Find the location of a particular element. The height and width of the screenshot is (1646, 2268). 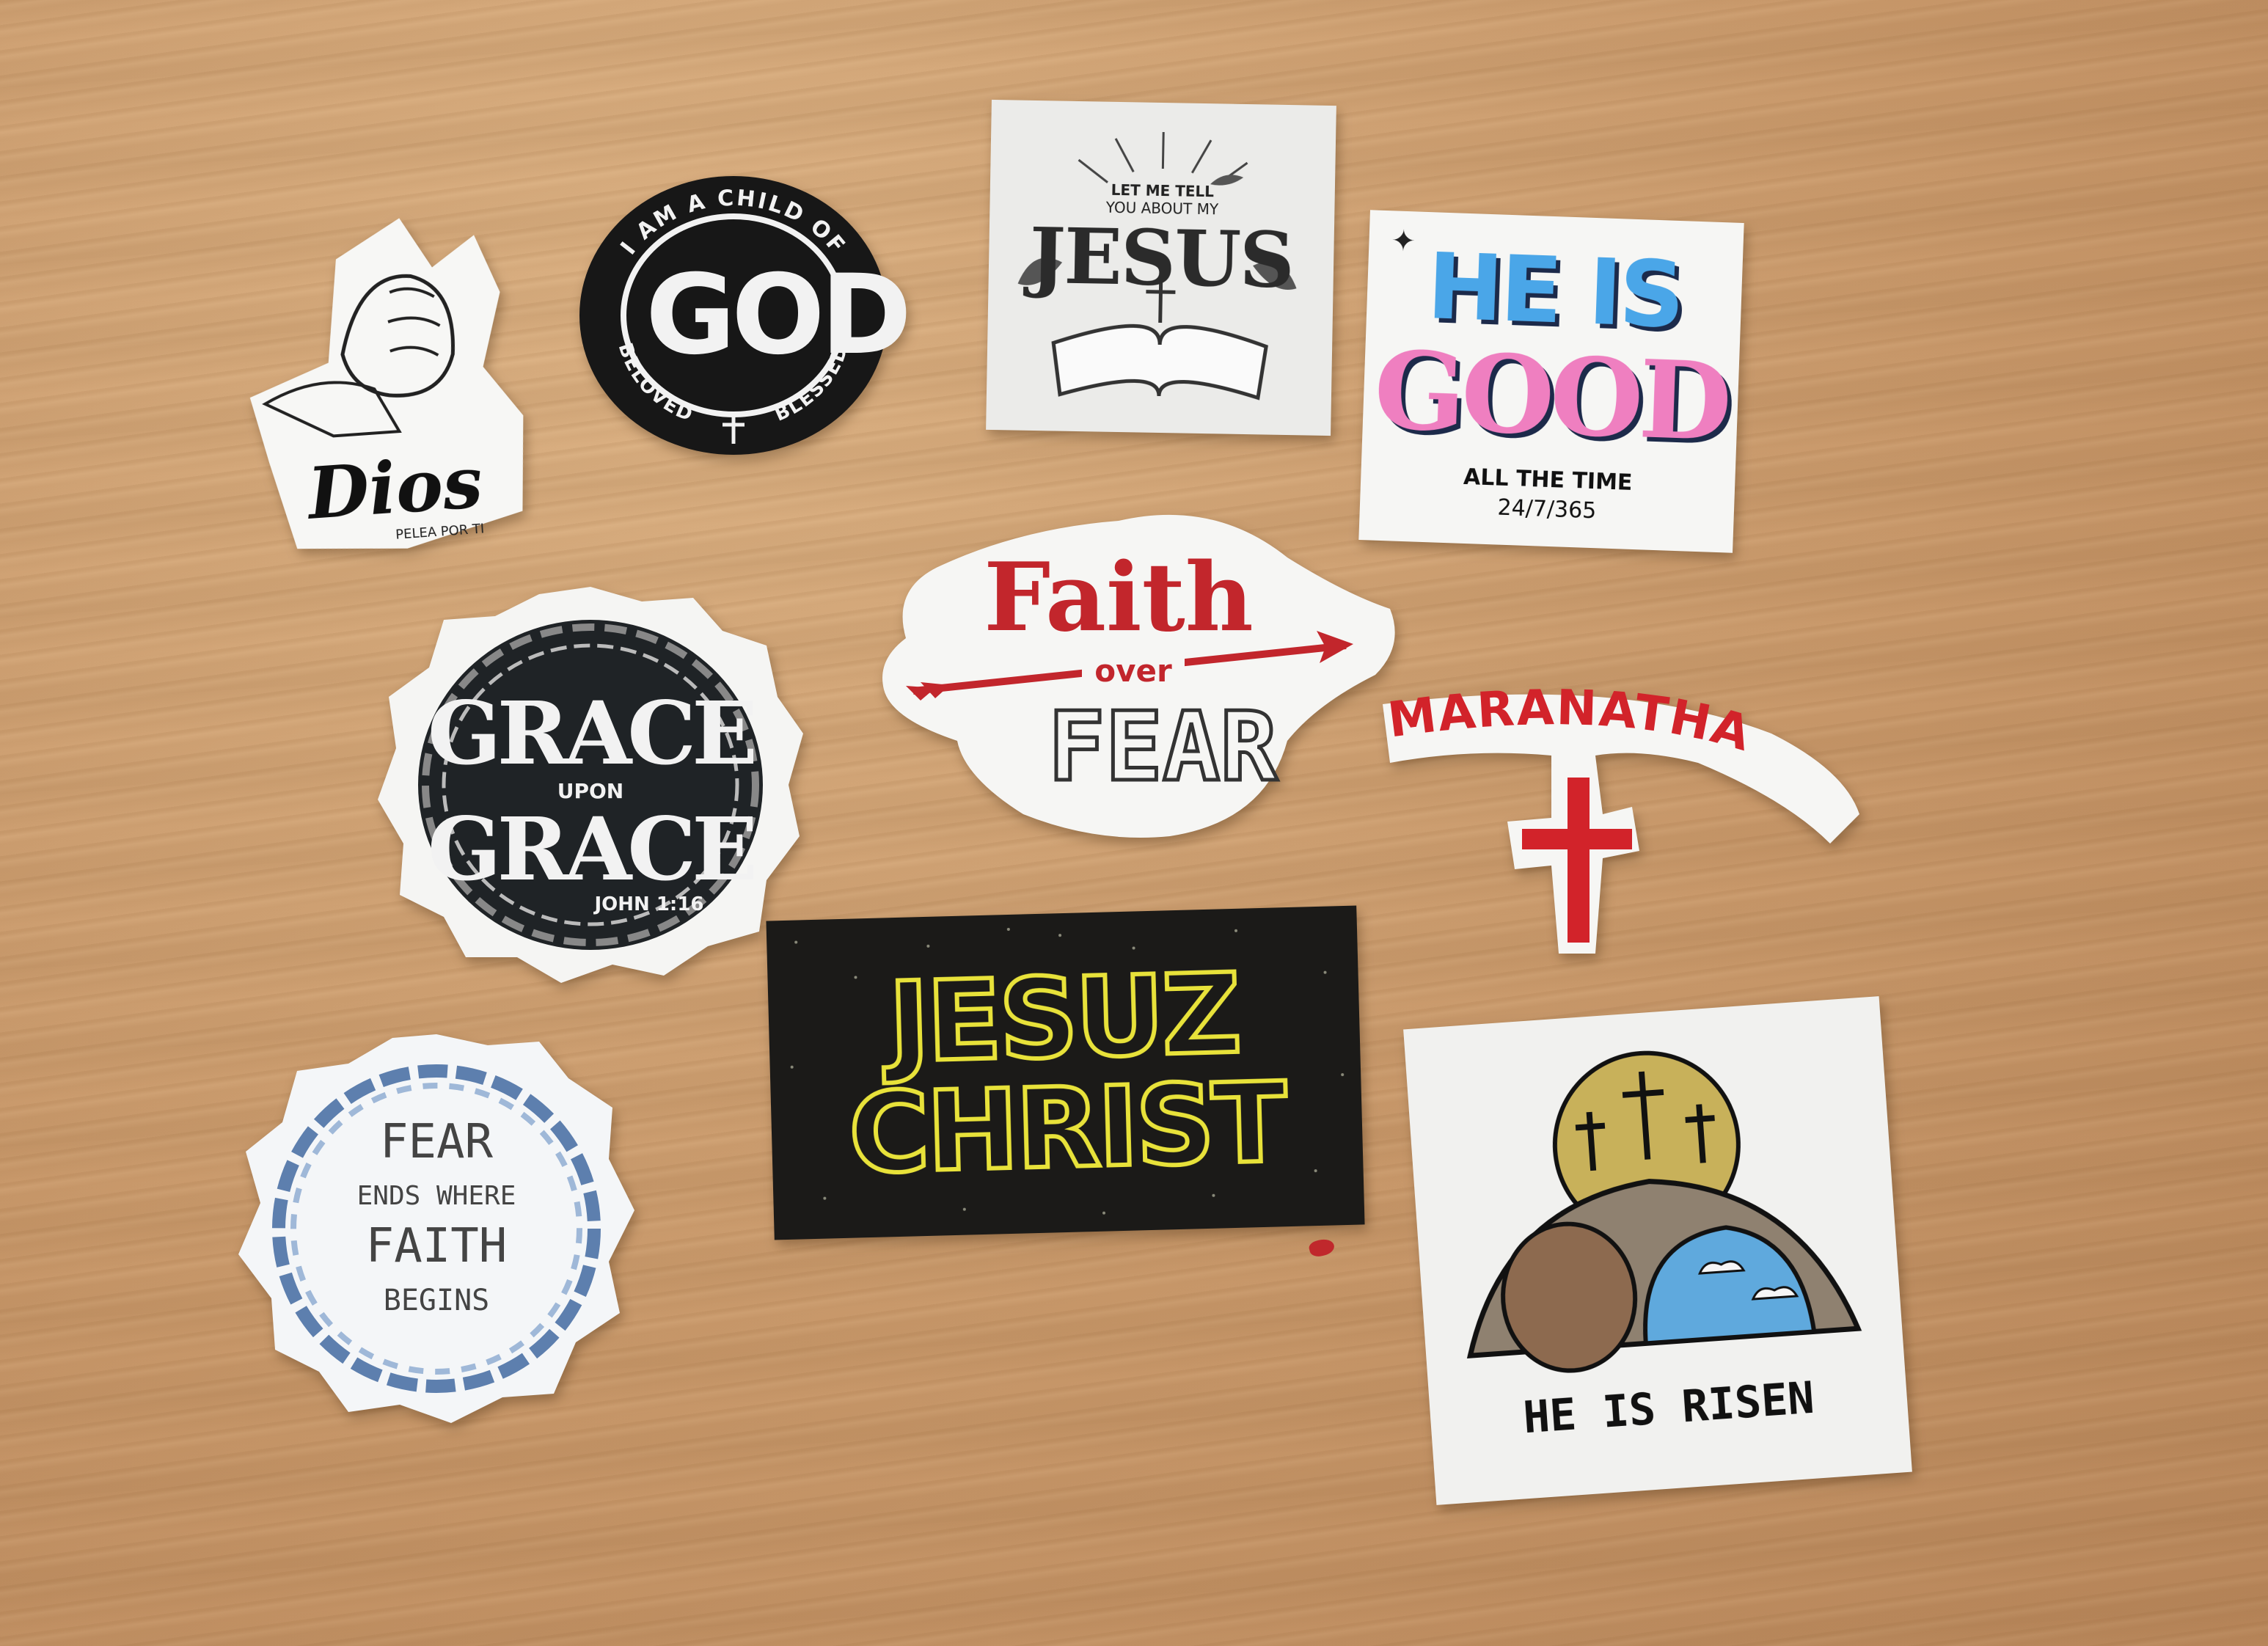

sun-rays-icon is located at coordinates (1163, 159).